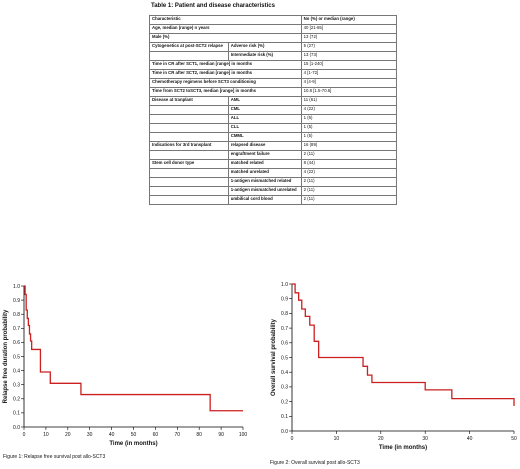  What do you see at coordinates (16, 414) in the screenshot?
I see `y-tick-label: 0.1` at bounding box center [16, 414].